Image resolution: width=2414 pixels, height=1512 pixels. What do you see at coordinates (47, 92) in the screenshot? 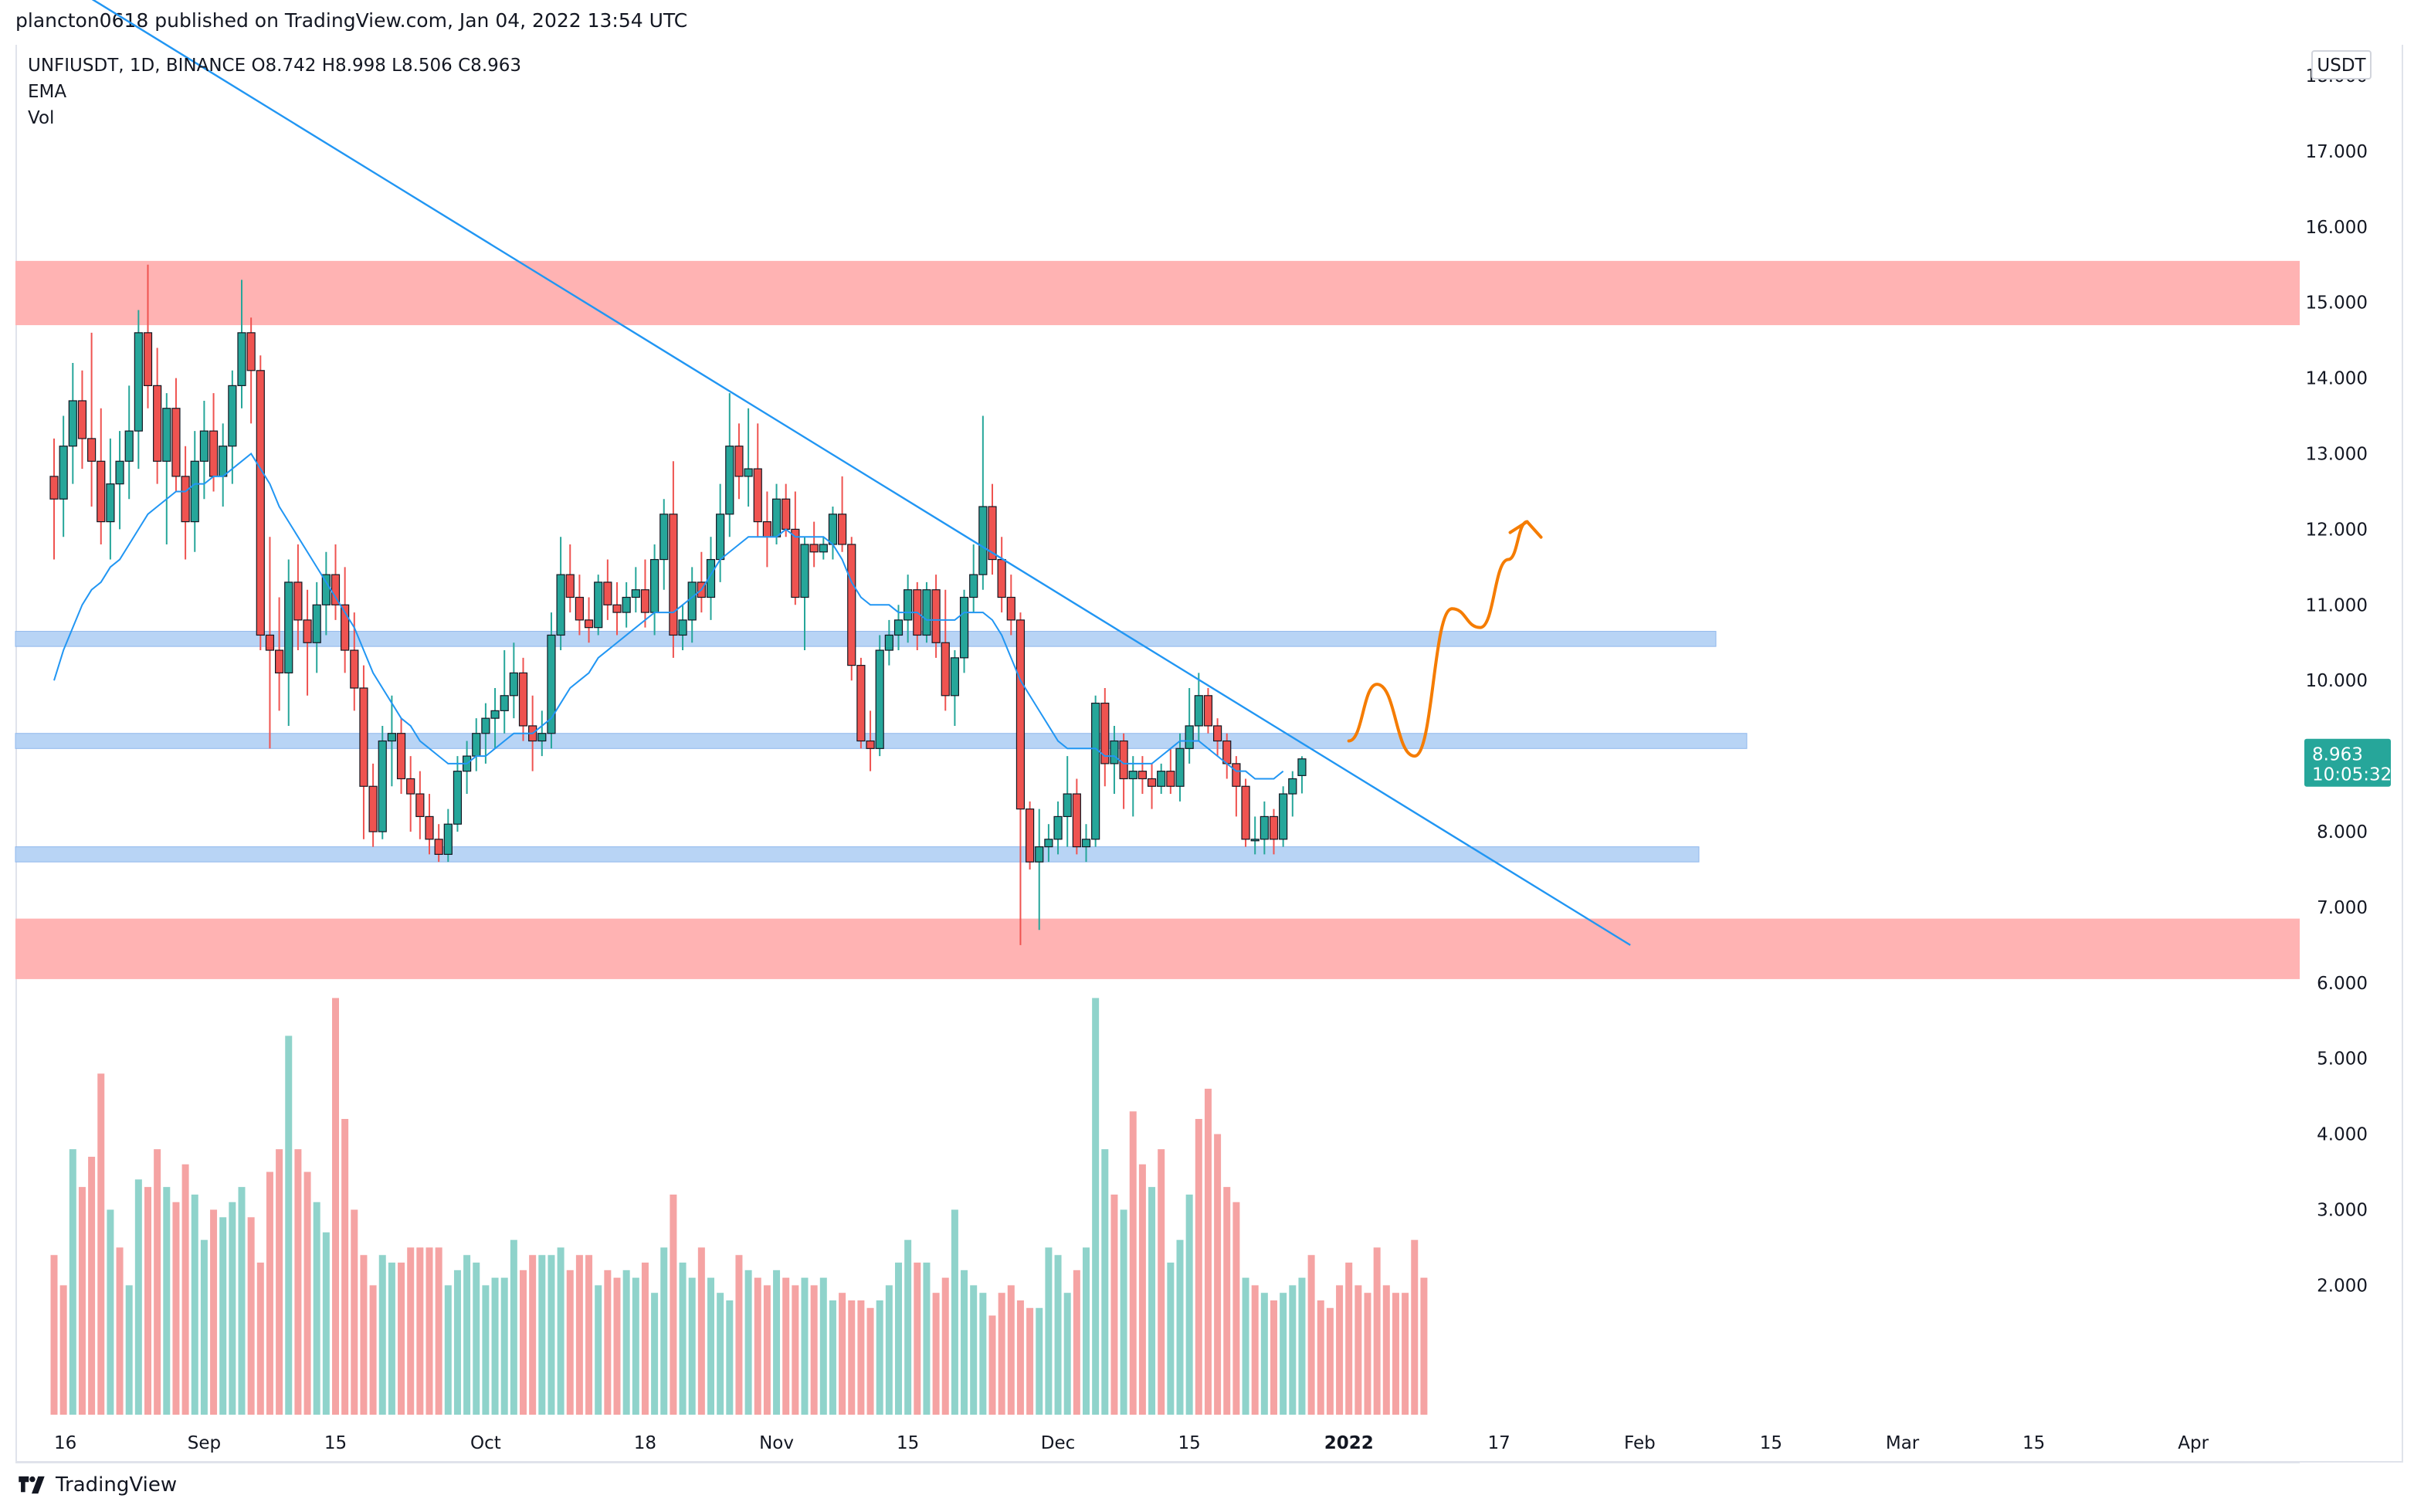
I see `ema-indicator-label: EMA` at bounding box center [47, 92].